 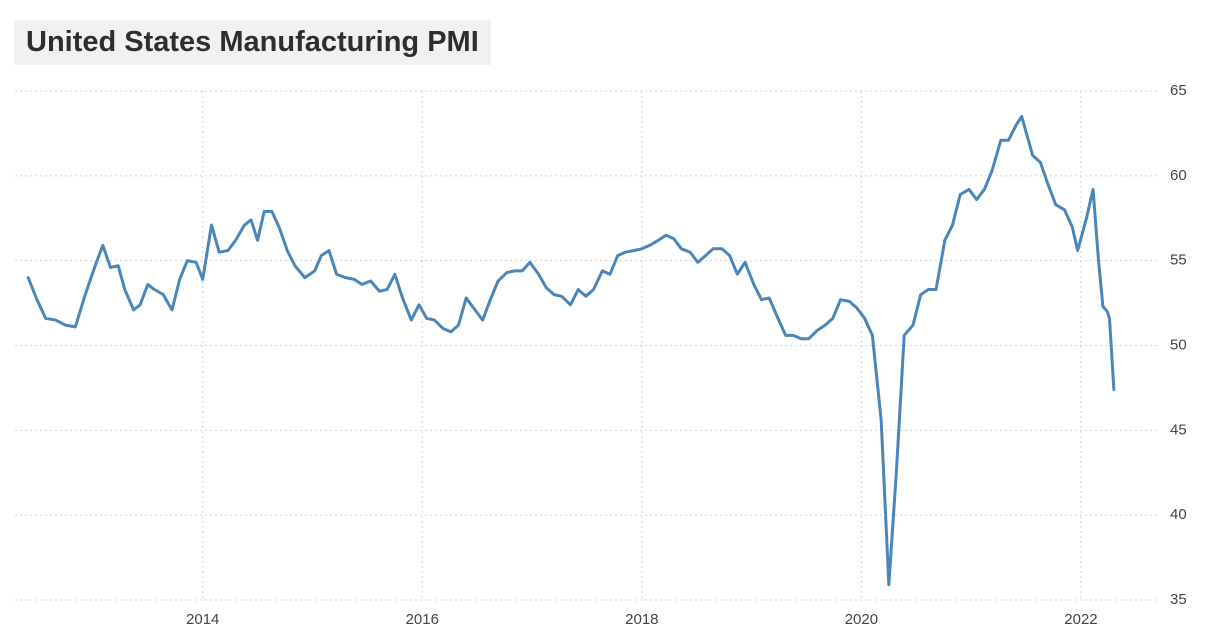 I want to click on y-tick-label: 50, so click(x=1178, y=344).